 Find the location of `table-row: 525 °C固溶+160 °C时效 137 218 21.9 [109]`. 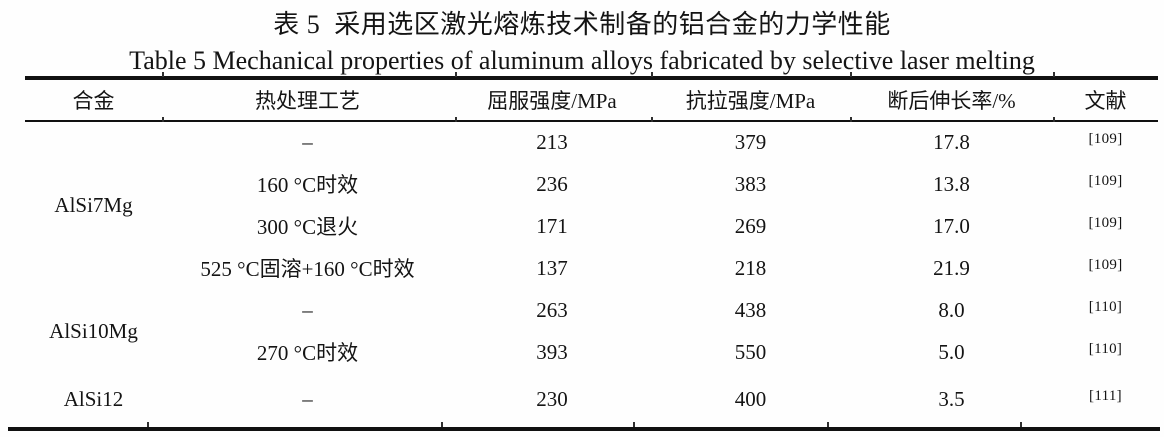

table-row: 525 °C固溶+160 °C时效 137 218 21.9 [109] is located at coordinates (591, 268).